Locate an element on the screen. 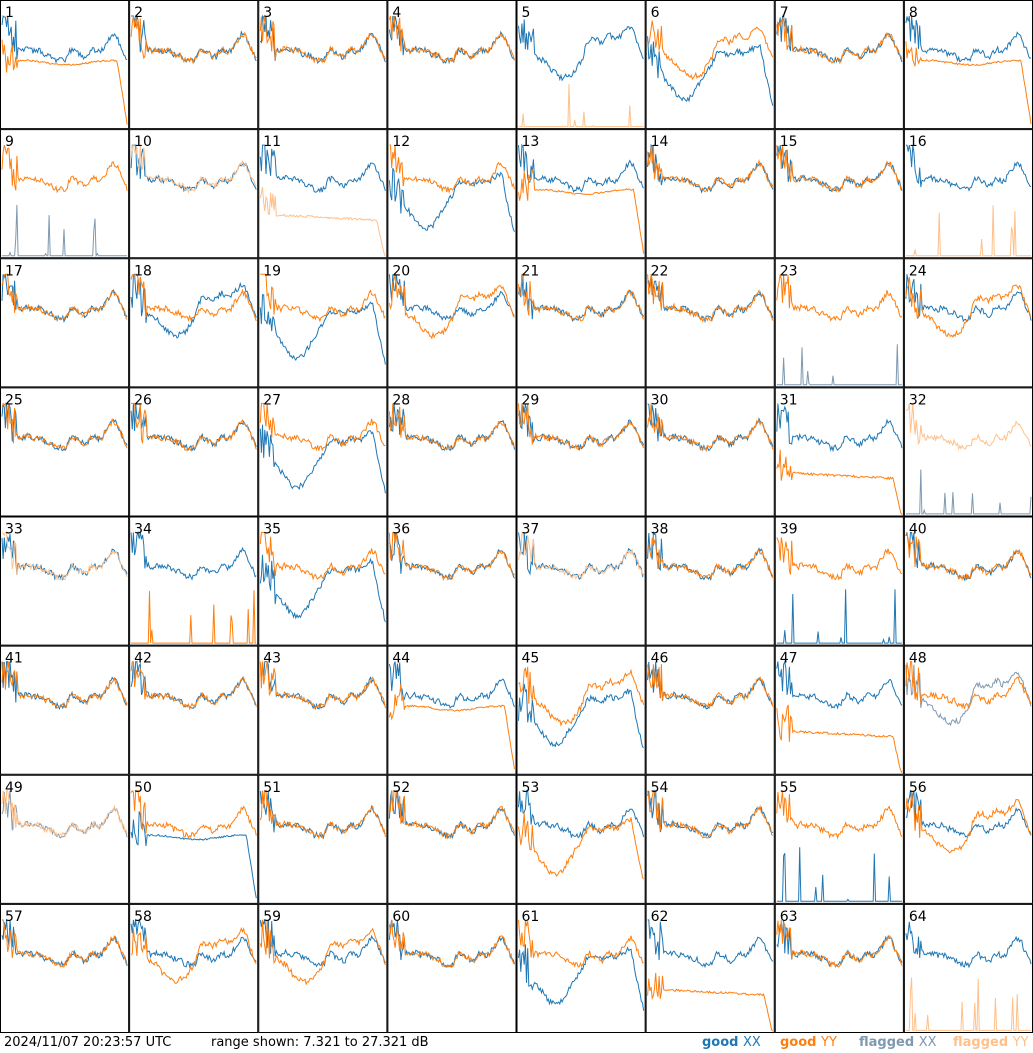 Image resolution: width=1033 pixels, height=1053 pixels. tile-50: 50 is located at coordinates (194, 839).